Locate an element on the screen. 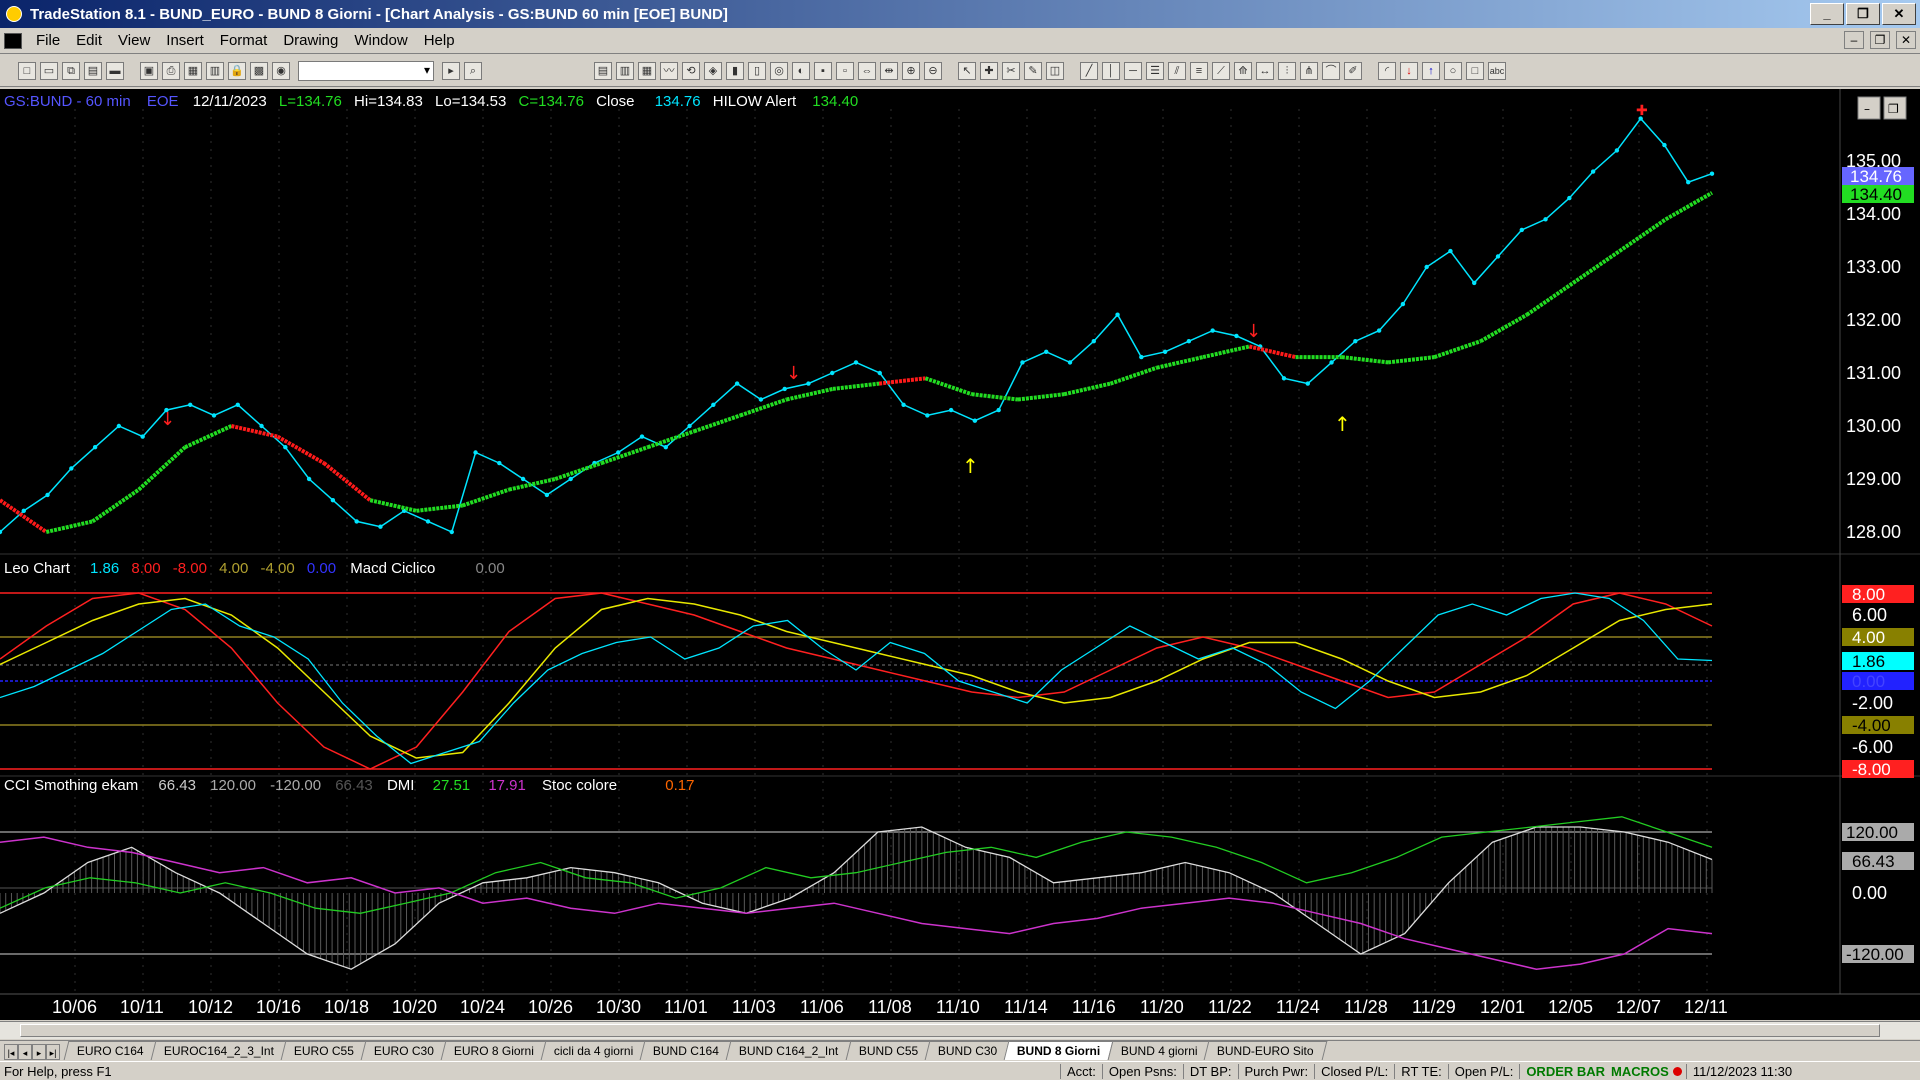 This screenshot has width=1920, height=1080. restore-button: ❐ is located at coordinates (1863, 14).